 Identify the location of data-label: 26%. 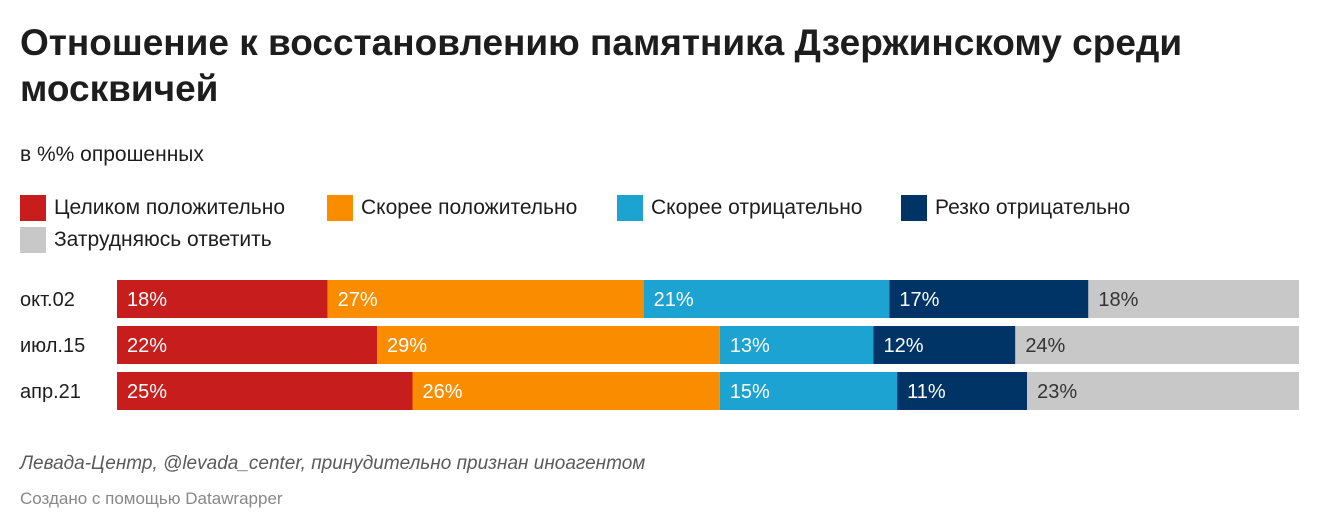
(443, 392).